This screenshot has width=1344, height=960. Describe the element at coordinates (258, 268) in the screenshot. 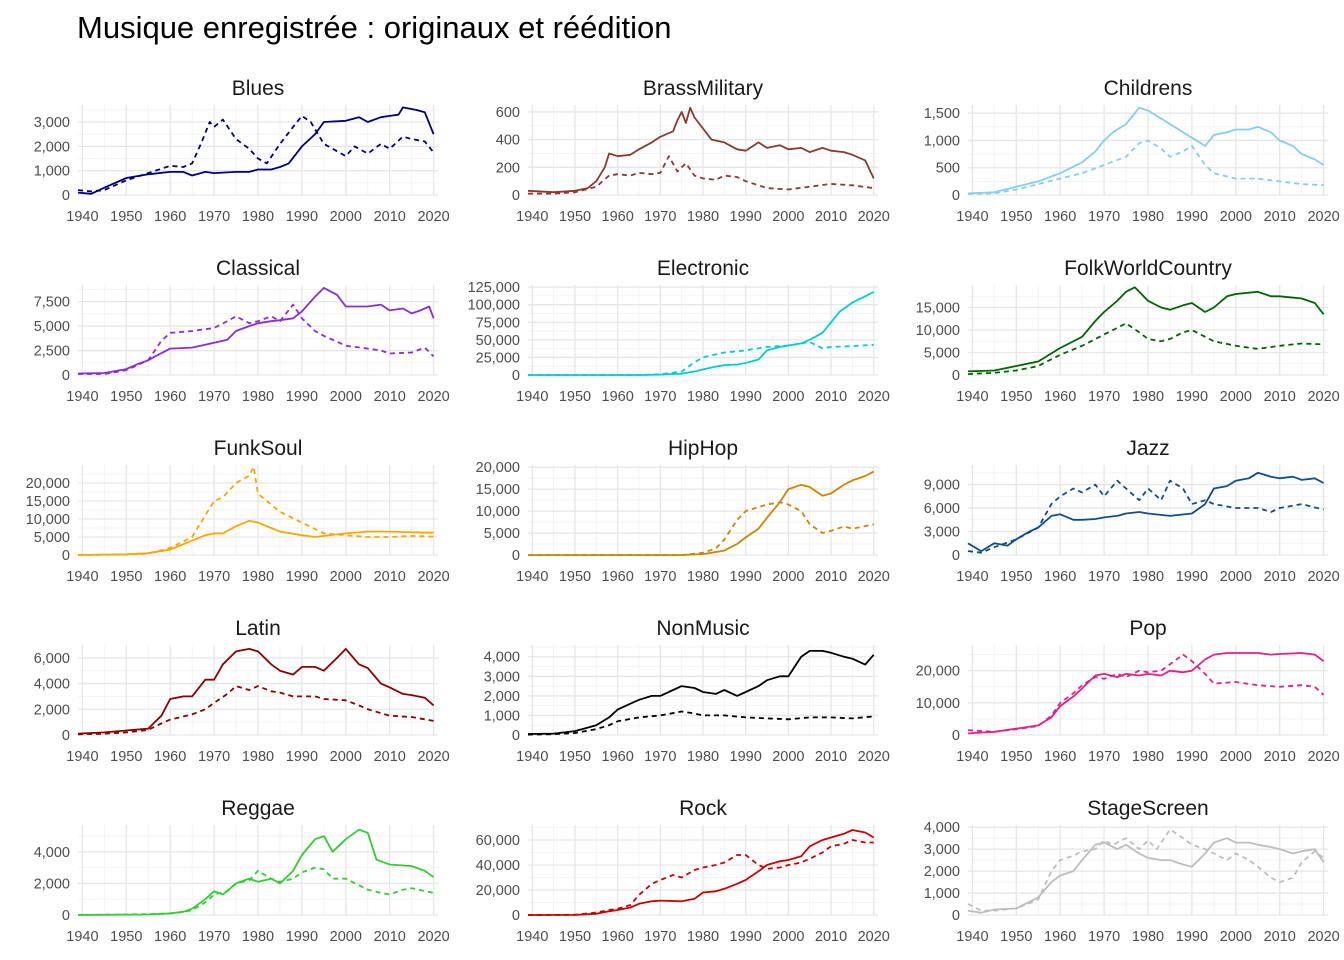

I see `panel-title-classical: Classical` at that location.